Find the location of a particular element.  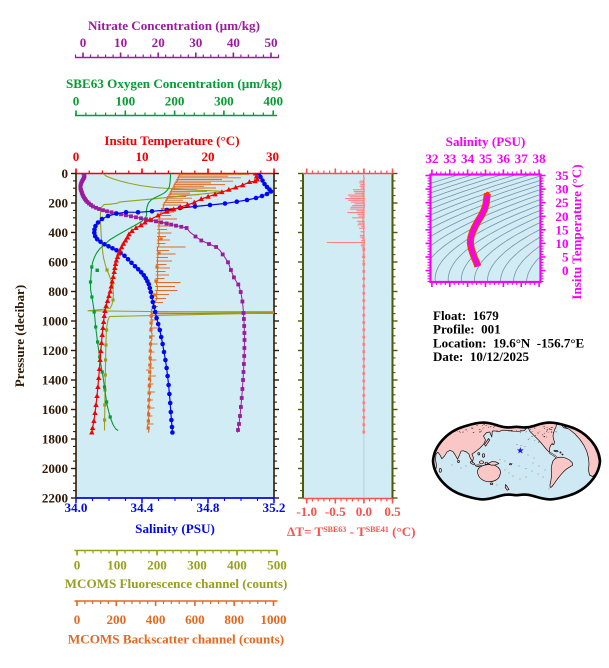

svg-text: Pressure (decibar) is located at coordinates (19, 336).